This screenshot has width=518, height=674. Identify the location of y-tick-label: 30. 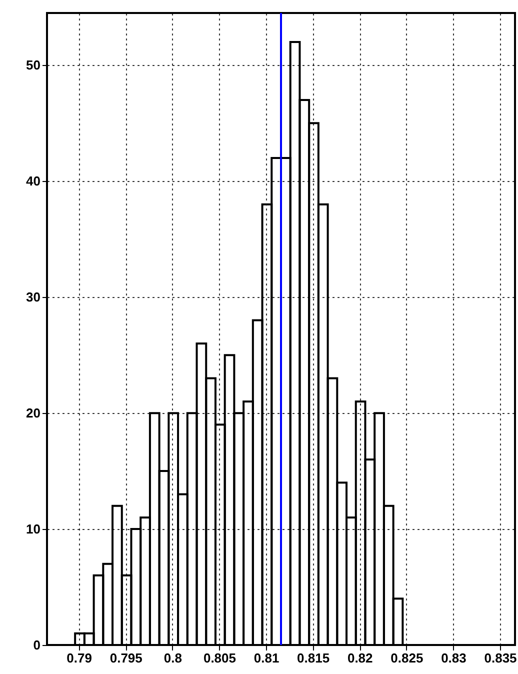
(33, 297).